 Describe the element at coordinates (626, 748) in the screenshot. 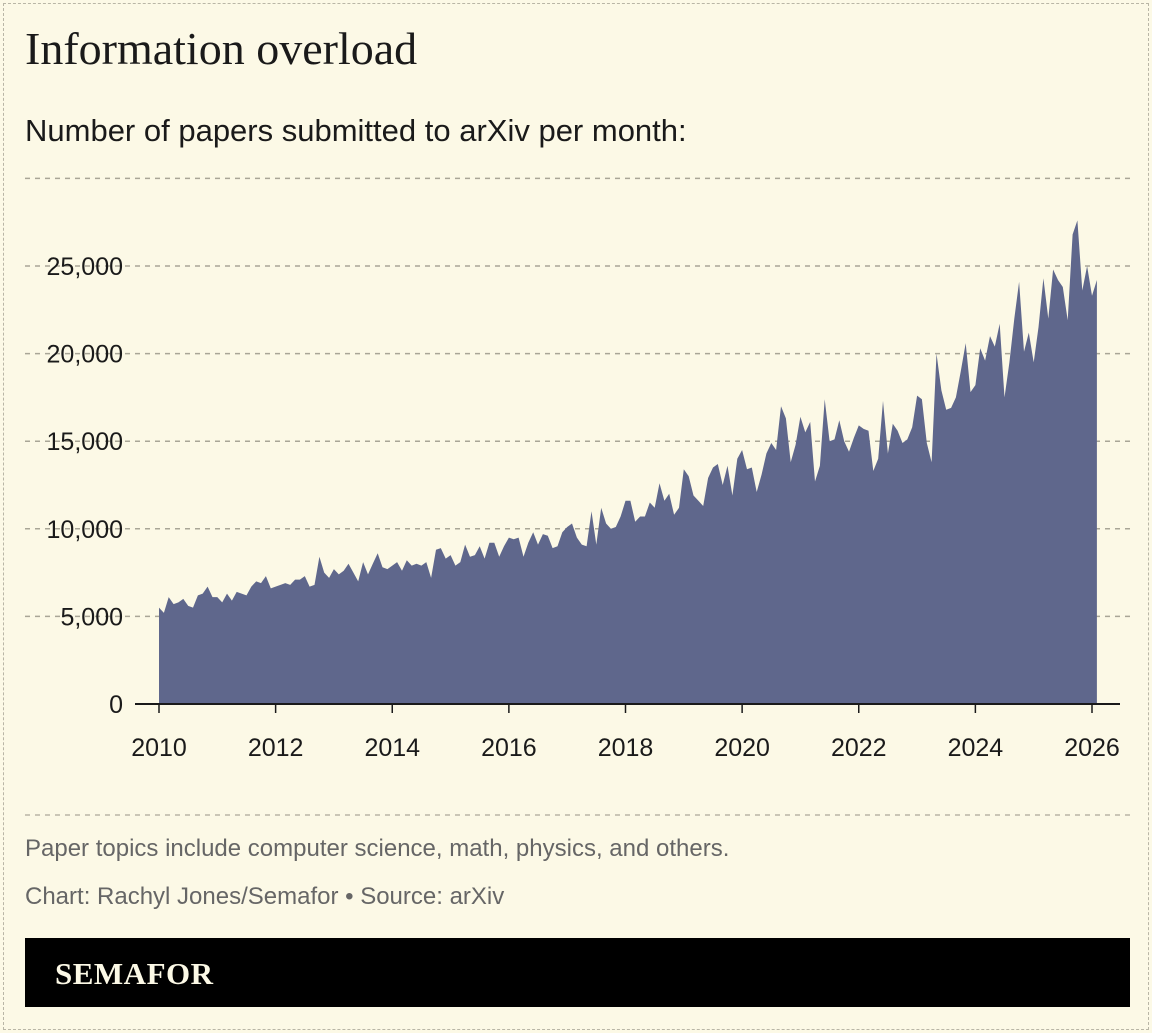

I see `x-tick-label: 2018` at that location.